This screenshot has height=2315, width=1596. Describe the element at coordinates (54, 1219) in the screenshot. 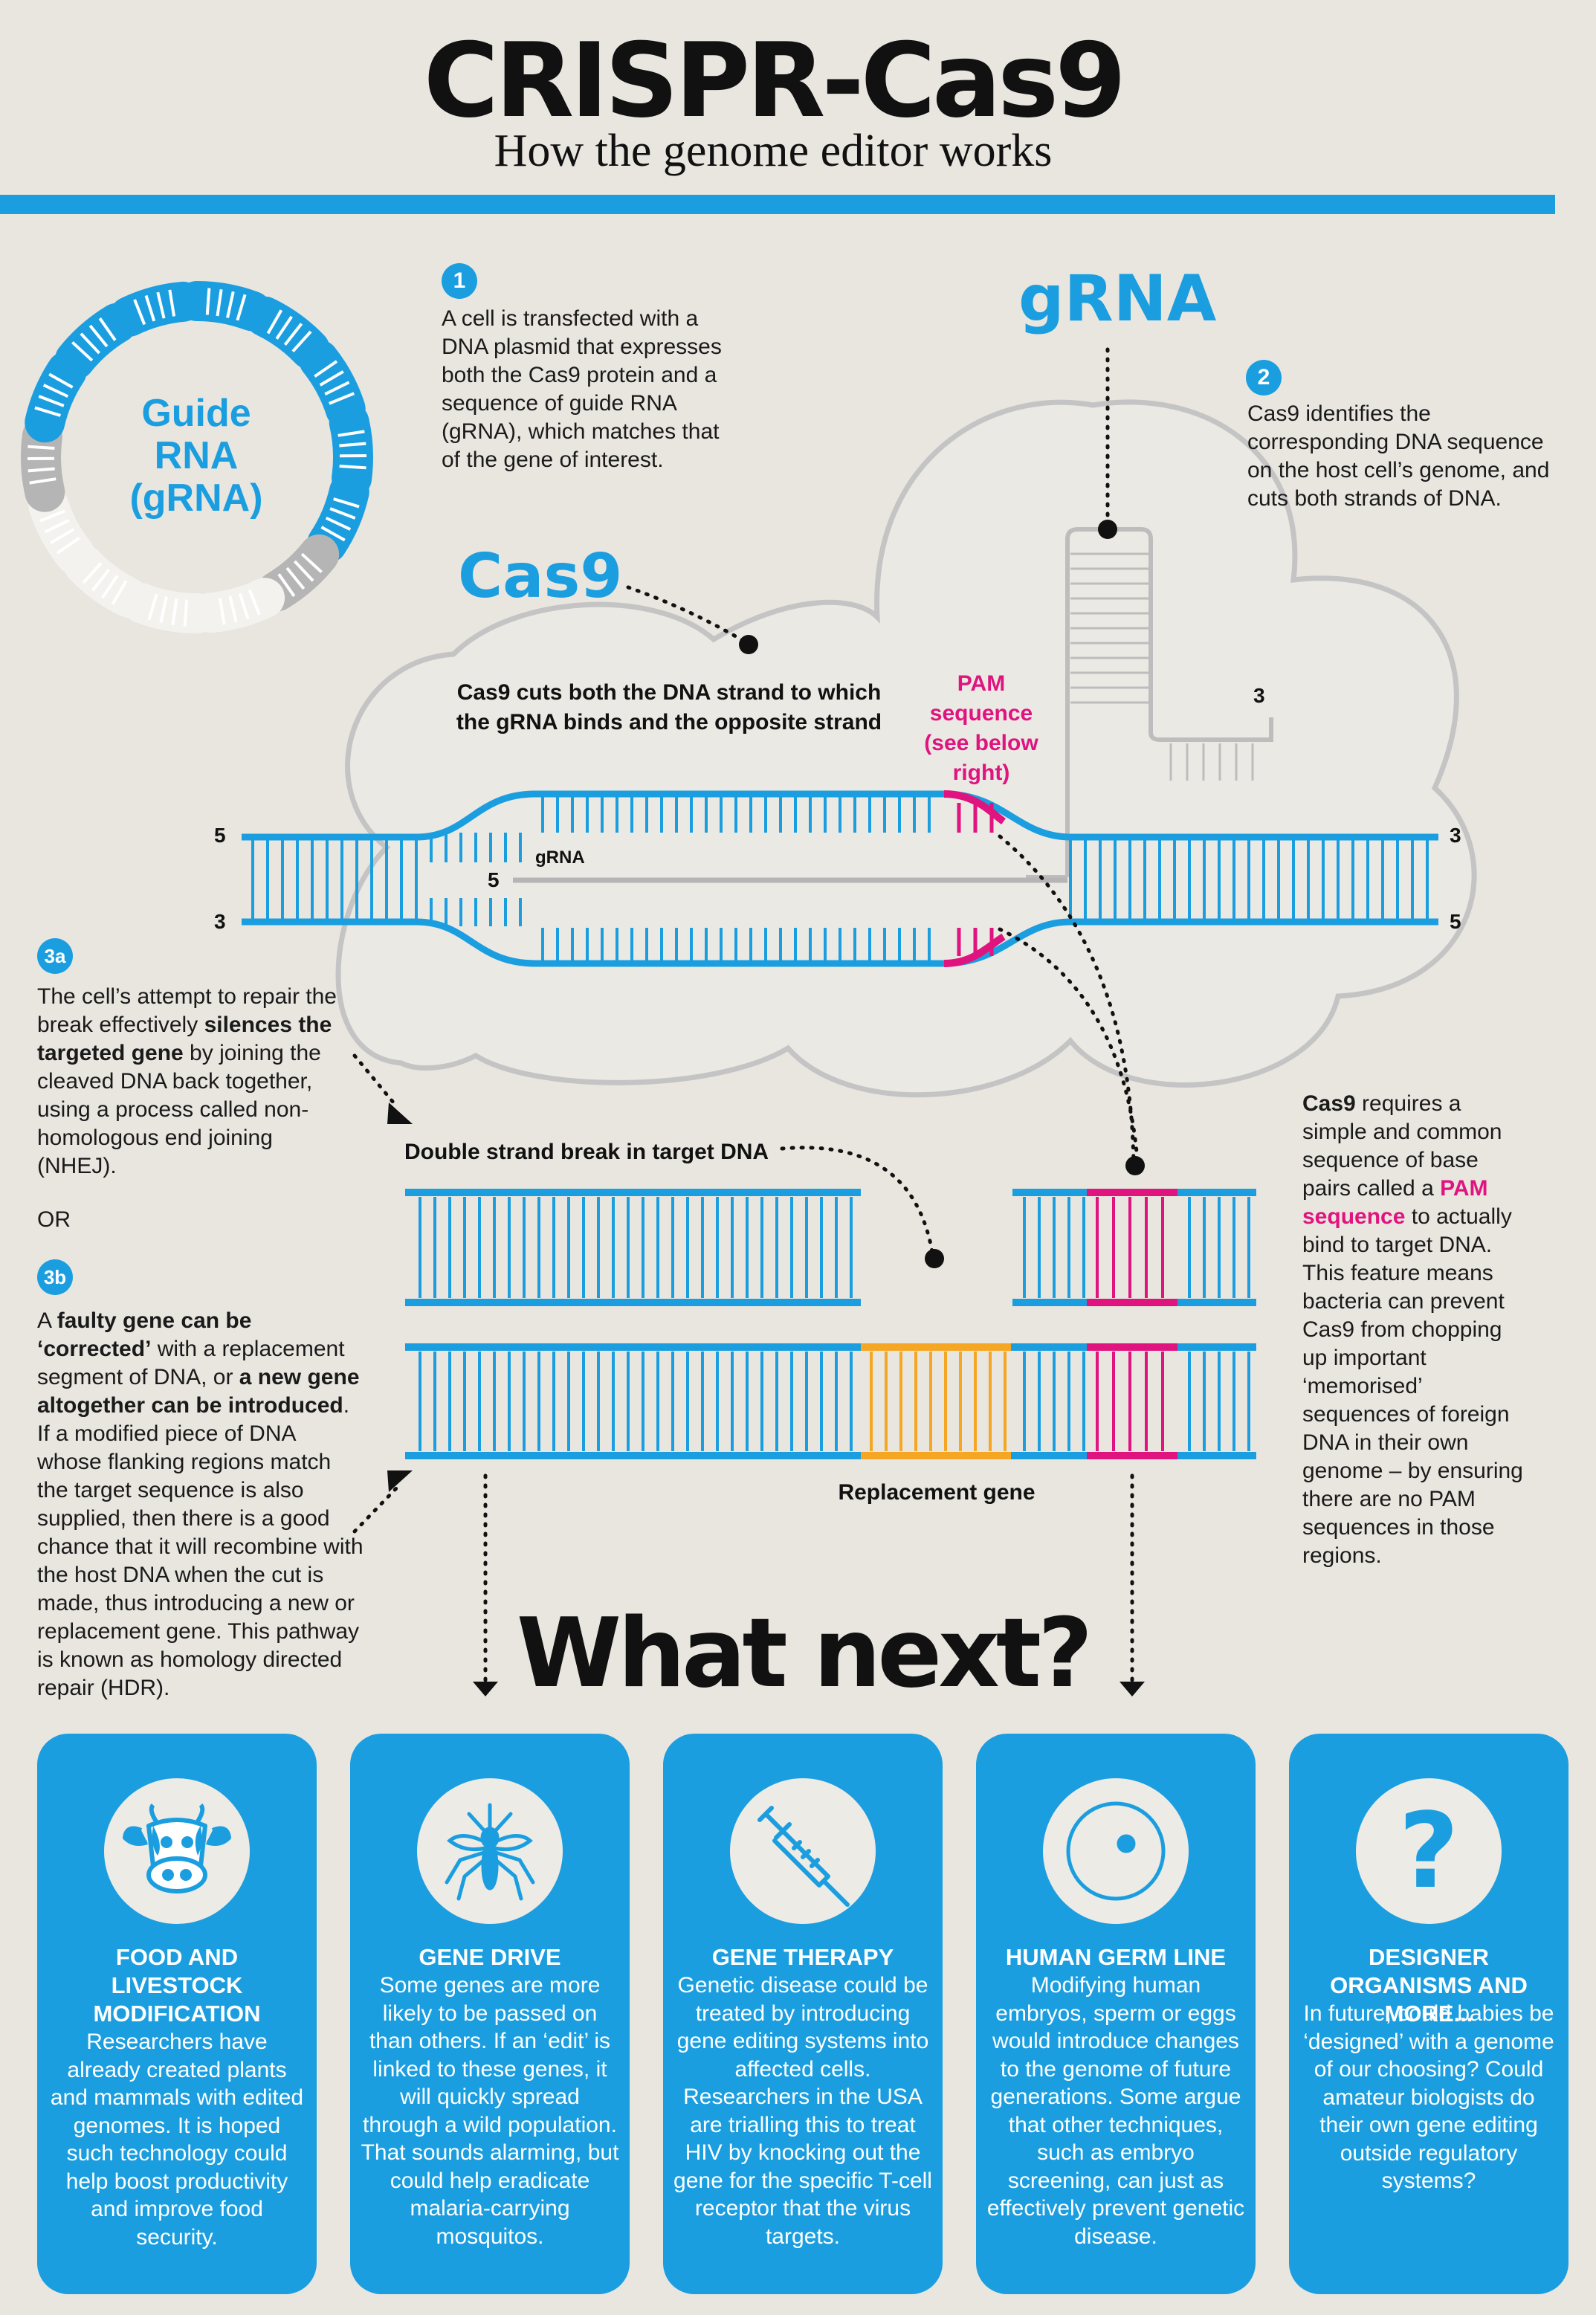

I see `or-label: OR` at that location.